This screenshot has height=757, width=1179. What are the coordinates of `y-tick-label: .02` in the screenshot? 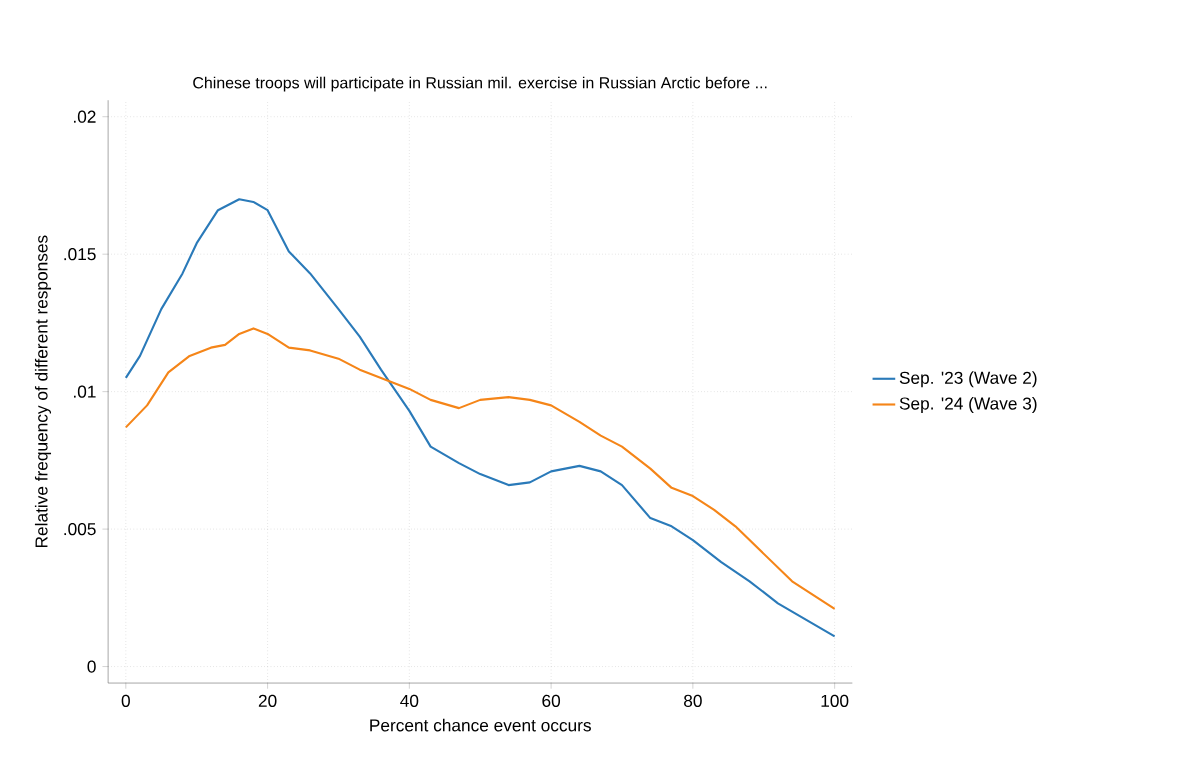 It's located at (84, 116).